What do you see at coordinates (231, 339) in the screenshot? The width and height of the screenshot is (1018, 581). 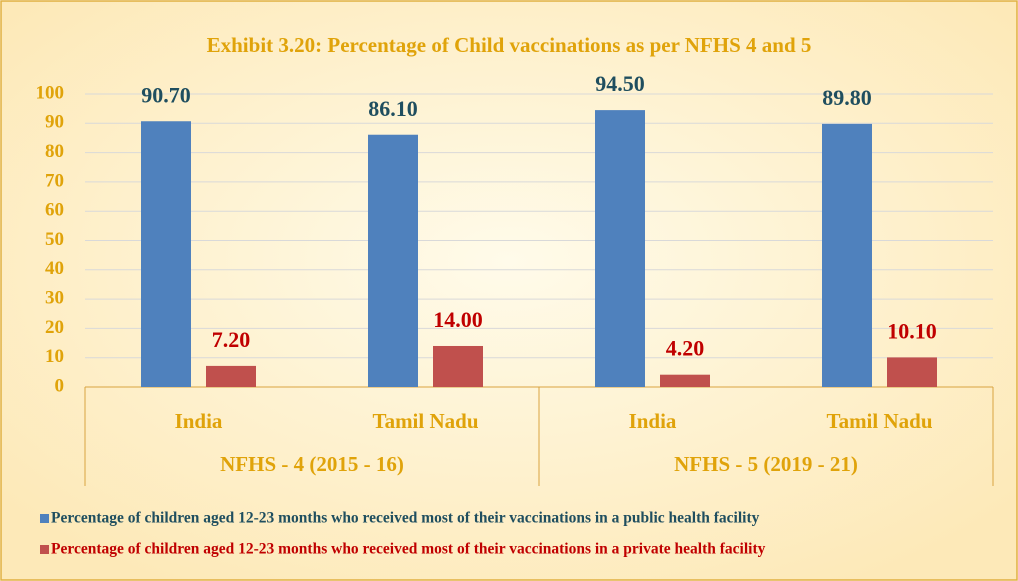 I see `value-label: 7.20` at bounding box center [231, 339].